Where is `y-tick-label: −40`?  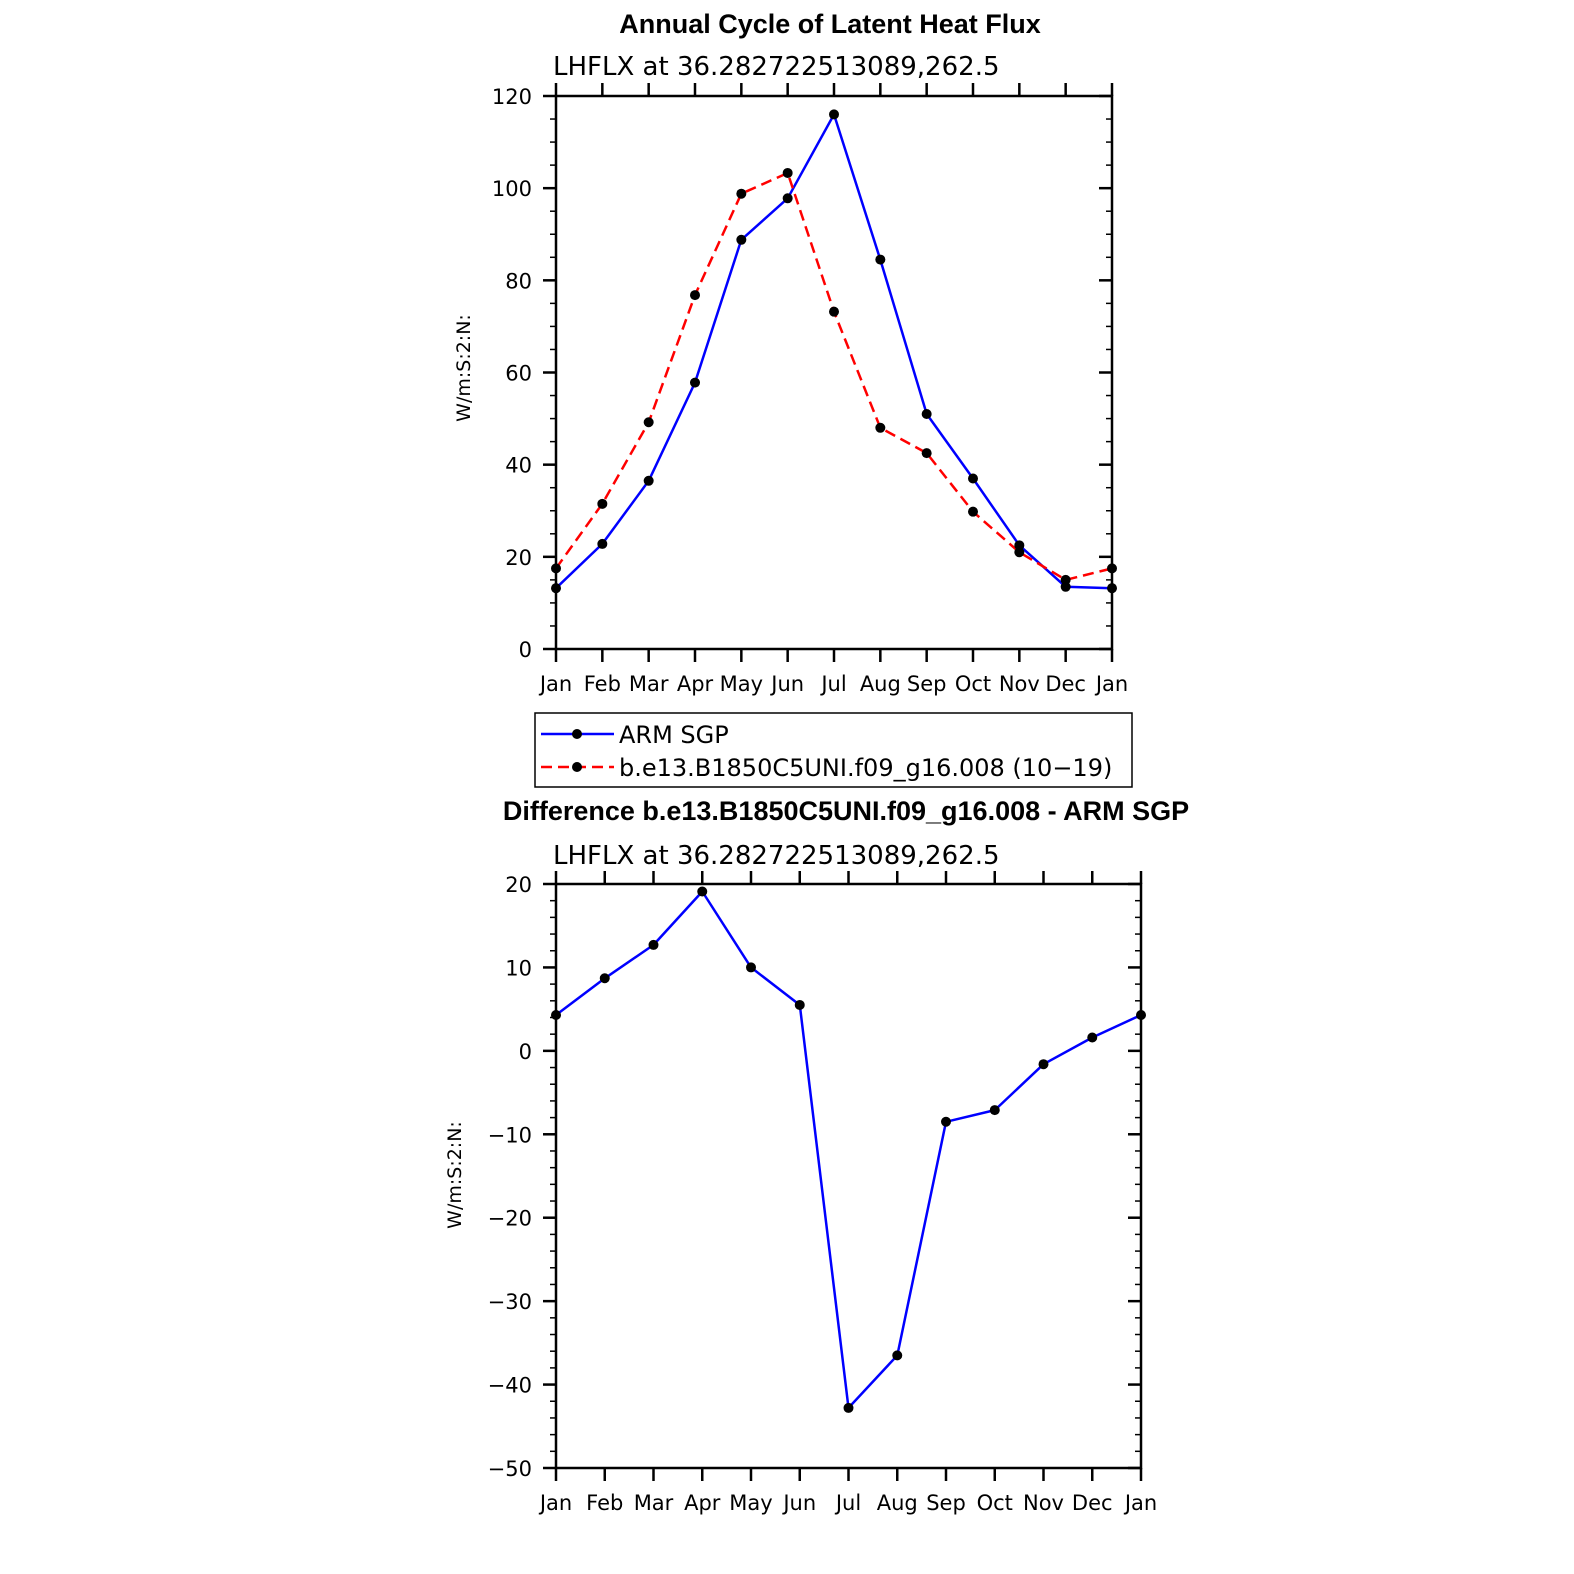
y-tick-label: −40 is located at coordinates (510, 1386).